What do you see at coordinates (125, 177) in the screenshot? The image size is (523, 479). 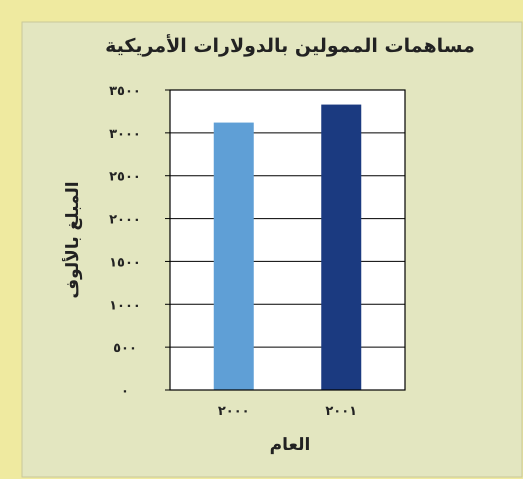 I see `y-tick-label: ٢٥٠٠` at bounding box center [125, 177].